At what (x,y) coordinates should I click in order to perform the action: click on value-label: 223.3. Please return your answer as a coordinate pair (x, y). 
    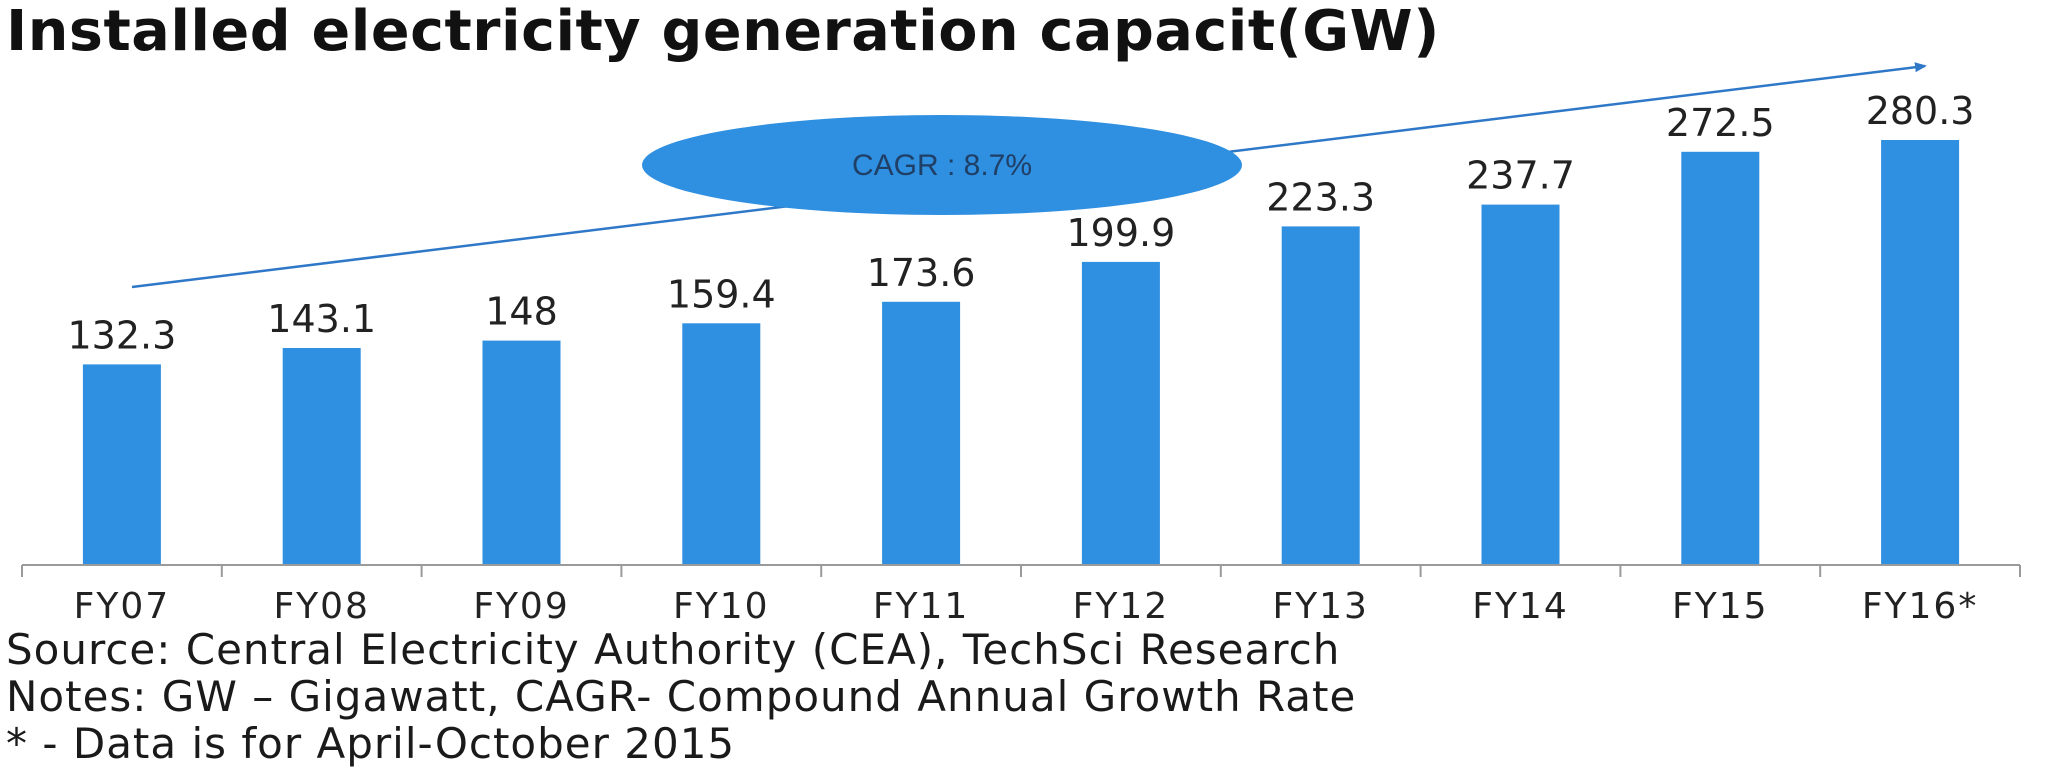
    Looking at the image, I should click on (1320, 197).